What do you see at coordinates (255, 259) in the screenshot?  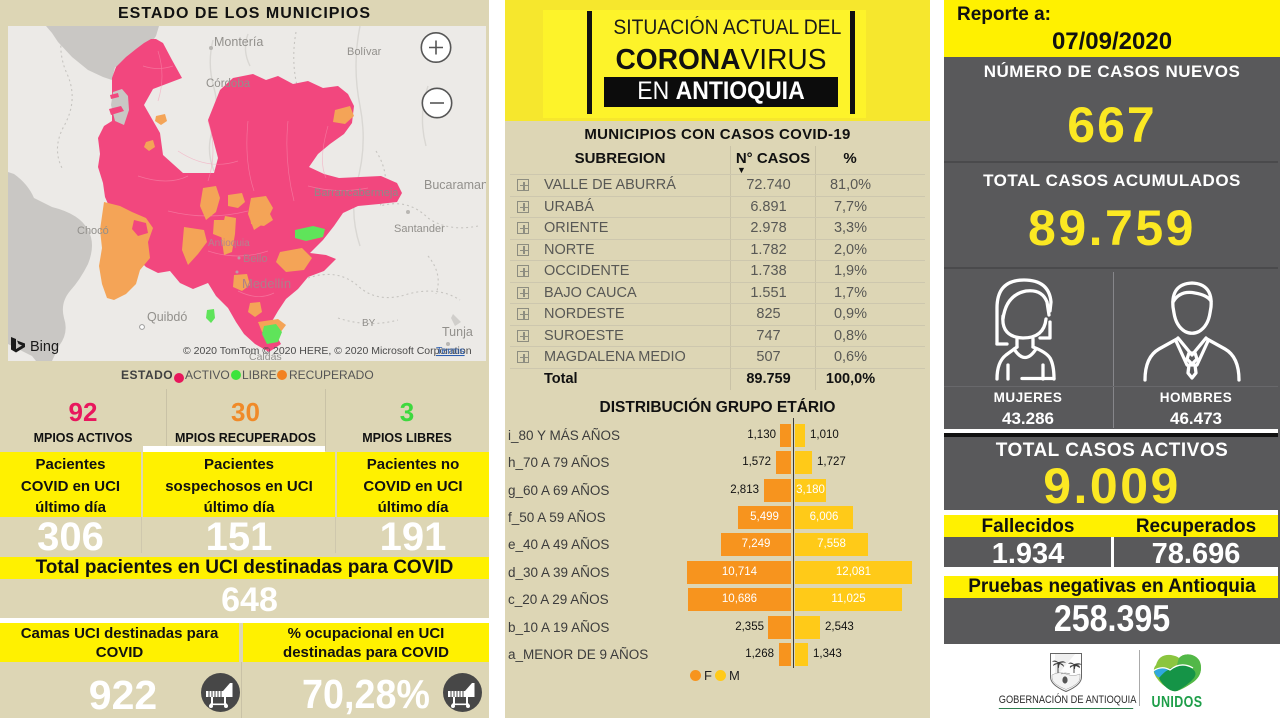 I see `svg-text: Bello` at bounding box center [255, 259].